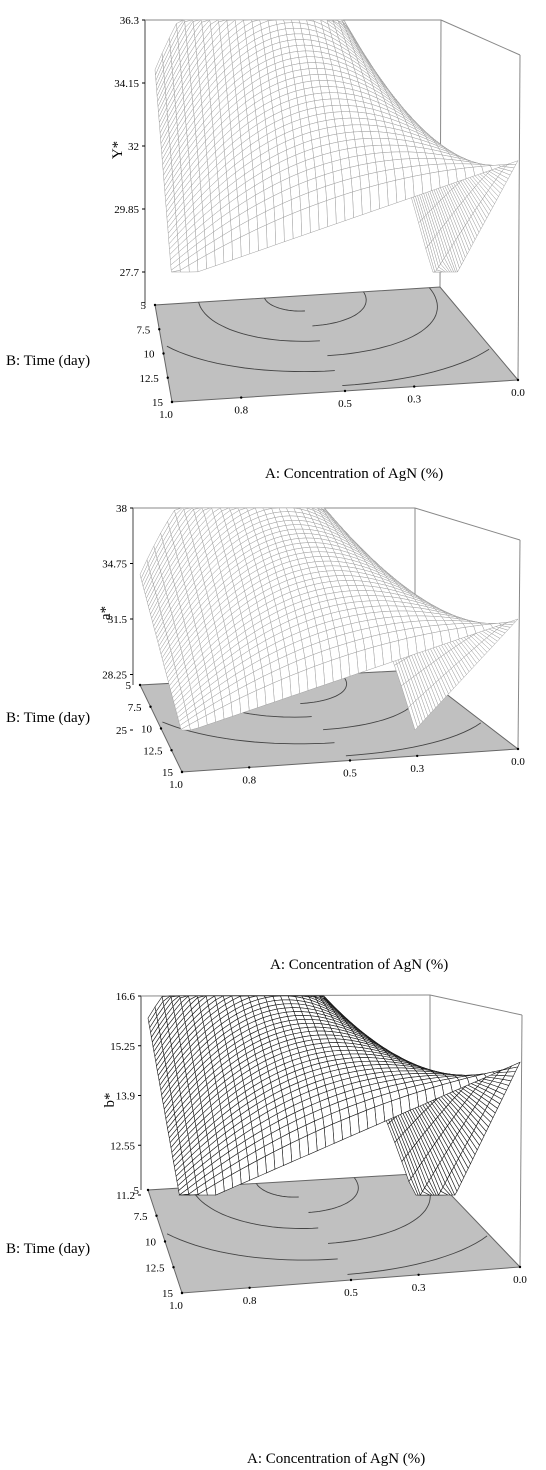 The width and height of the screenshot is (546, 1470). Describe the element at coordinates (130, 21) in the screenshot. I see `z-tick-label: 36.3` at that location.